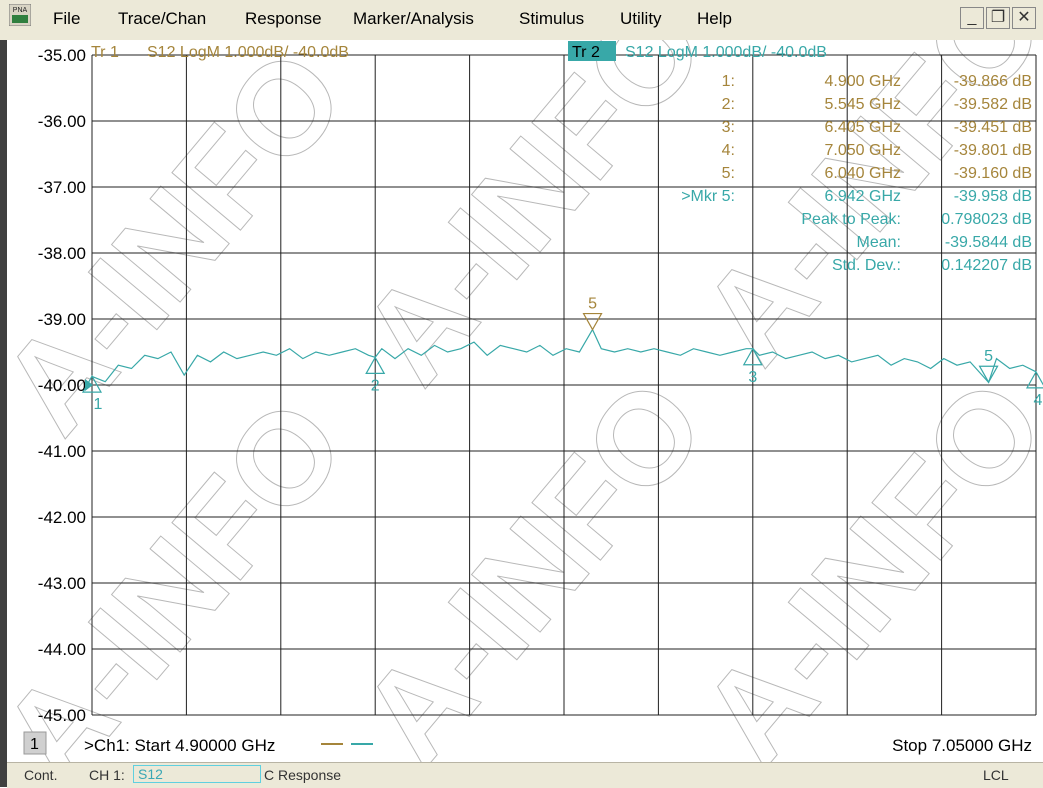  Describe the element at coordinates (986, 265) in the screenshot. I see `stat-value: 0.142207 dB` at that location.